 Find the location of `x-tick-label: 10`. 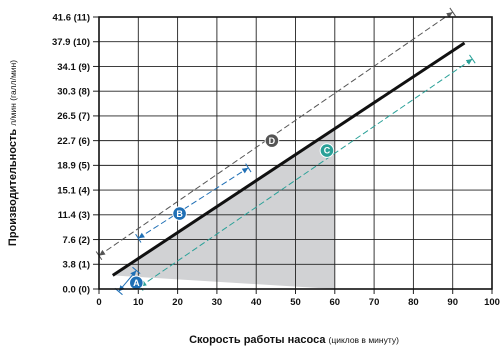

x-tick-label: 10 is located at coordinates (138, 302).